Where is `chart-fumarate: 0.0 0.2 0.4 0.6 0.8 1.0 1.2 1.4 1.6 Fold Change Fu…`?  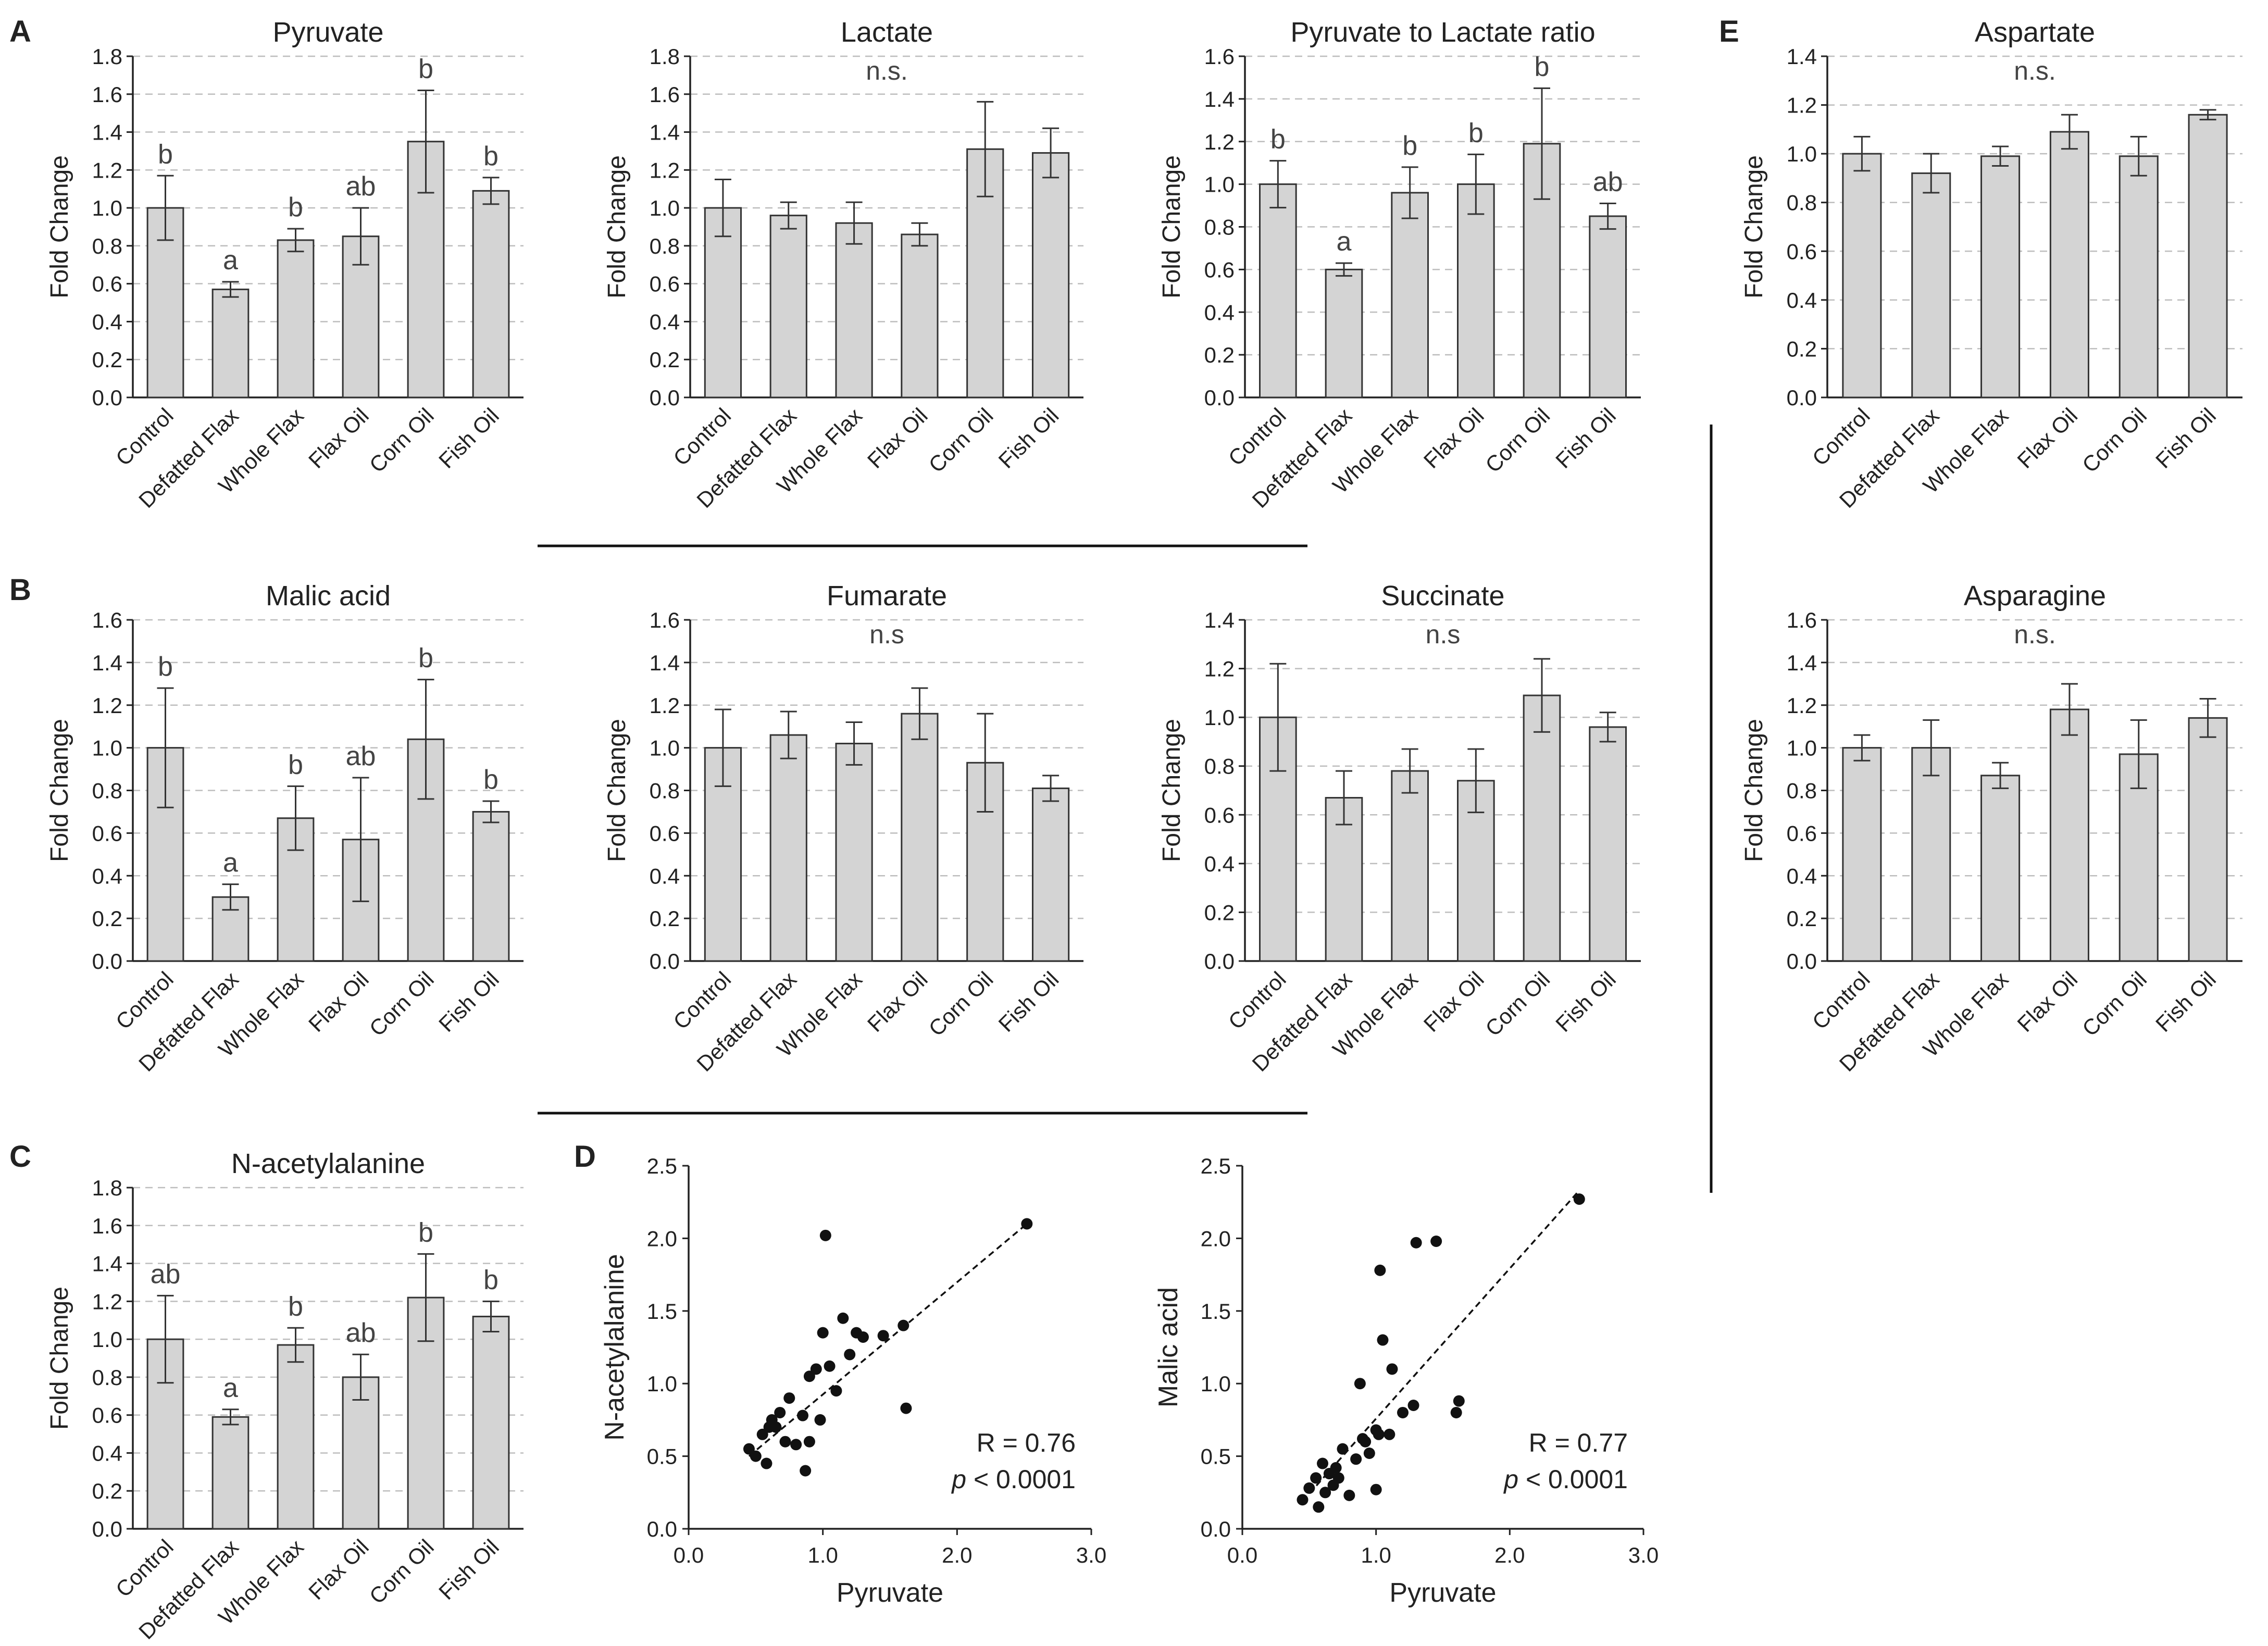
chart-fumarate: 0.0 0.2 0.4 0.6 0.8 1.0 1.2 1.4 1.6 Fold Change Fu… is located at coordinates (843, 828).